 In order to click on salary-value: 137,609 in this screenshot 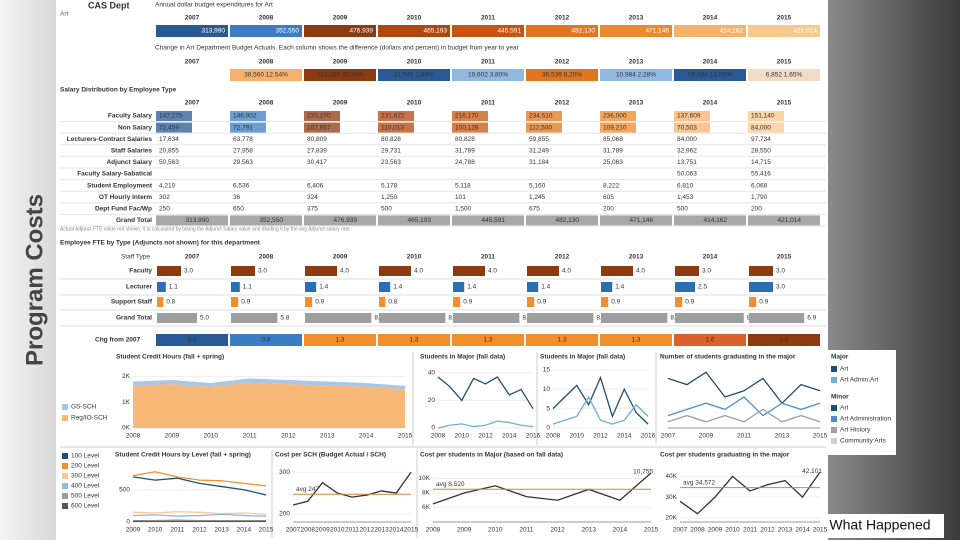, I will do `click(689, 116)`.